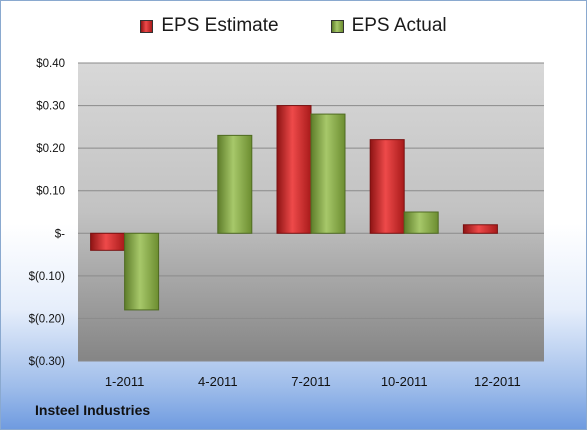 Image resolution: width=587 pixels, height=430 pixels. I want to click on y-tick-label: $0.20, so click(50, 149).